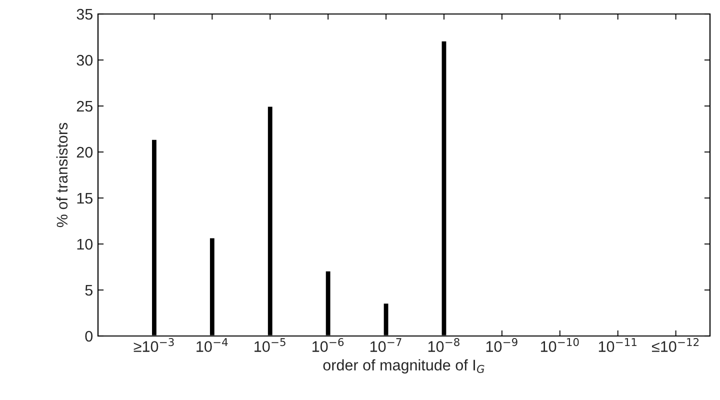 The image size is (720, 400). Describe the element at coordinates (328, 345) in the screenshot. I see `x-tick-label: 10$^{−6}$` at that location.